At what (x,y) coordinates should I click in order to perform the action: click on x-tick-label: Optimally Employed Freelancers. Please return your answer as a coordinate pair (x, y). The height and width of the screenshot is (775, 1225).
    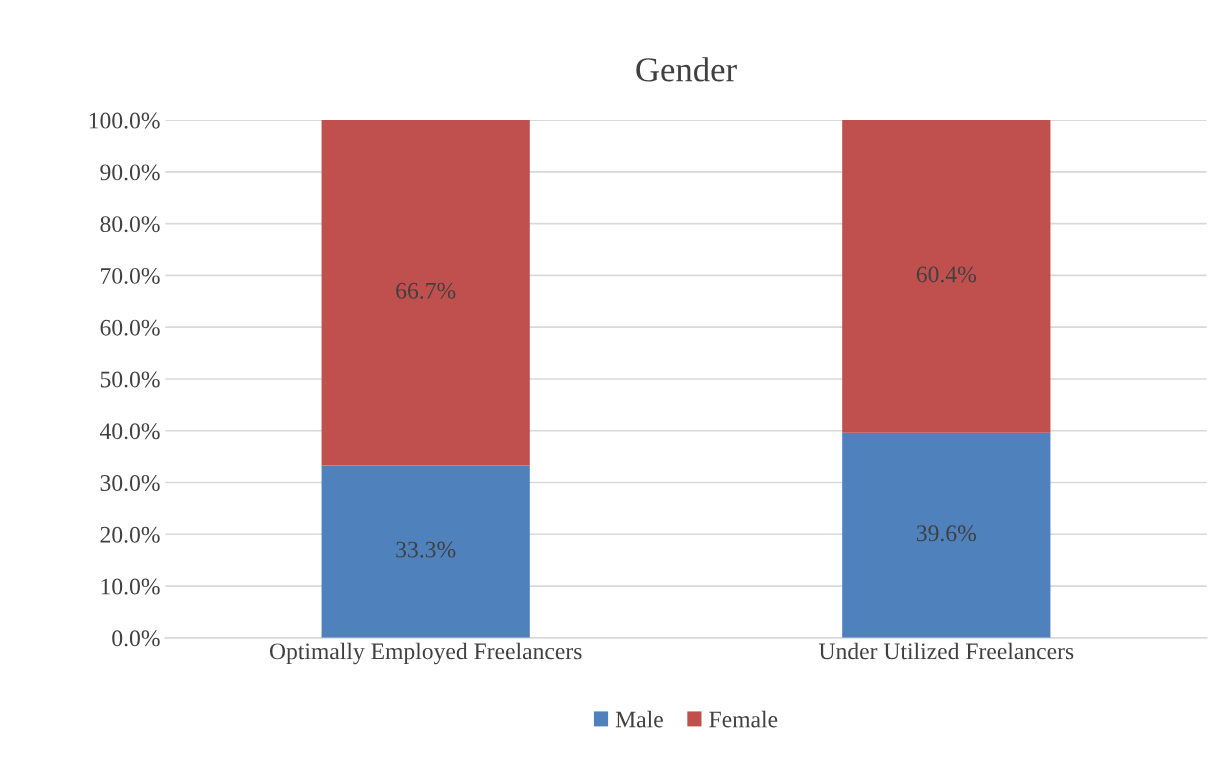
    Looking at the image, I should click on (425, 653).